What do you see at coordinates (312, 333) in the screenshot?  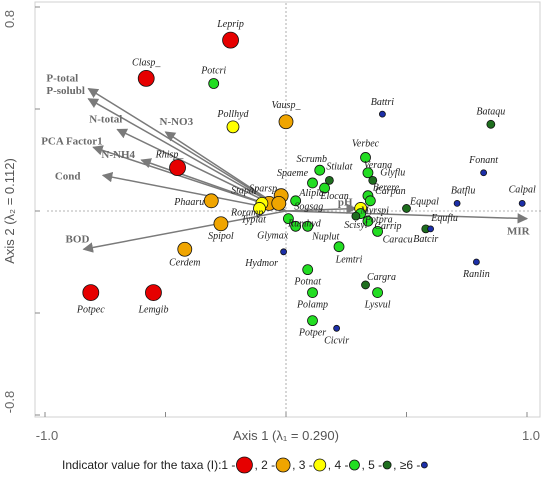 I see `taxon-potper-label: Potper` at bounding box center [312, 333].